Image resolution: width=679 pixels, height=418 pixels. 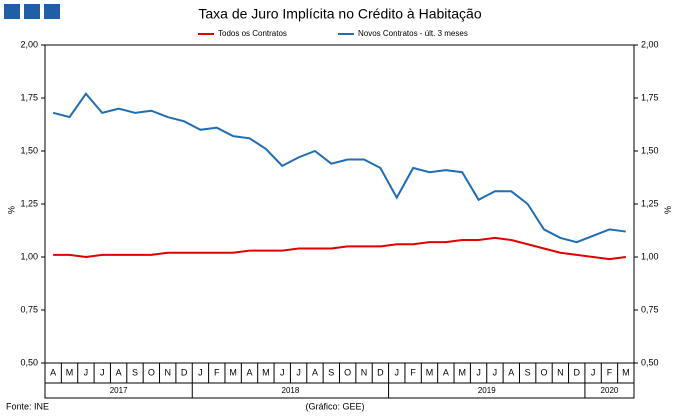 I want to click on legend-label: Todos os Contratos, so click(x=252, y=33).